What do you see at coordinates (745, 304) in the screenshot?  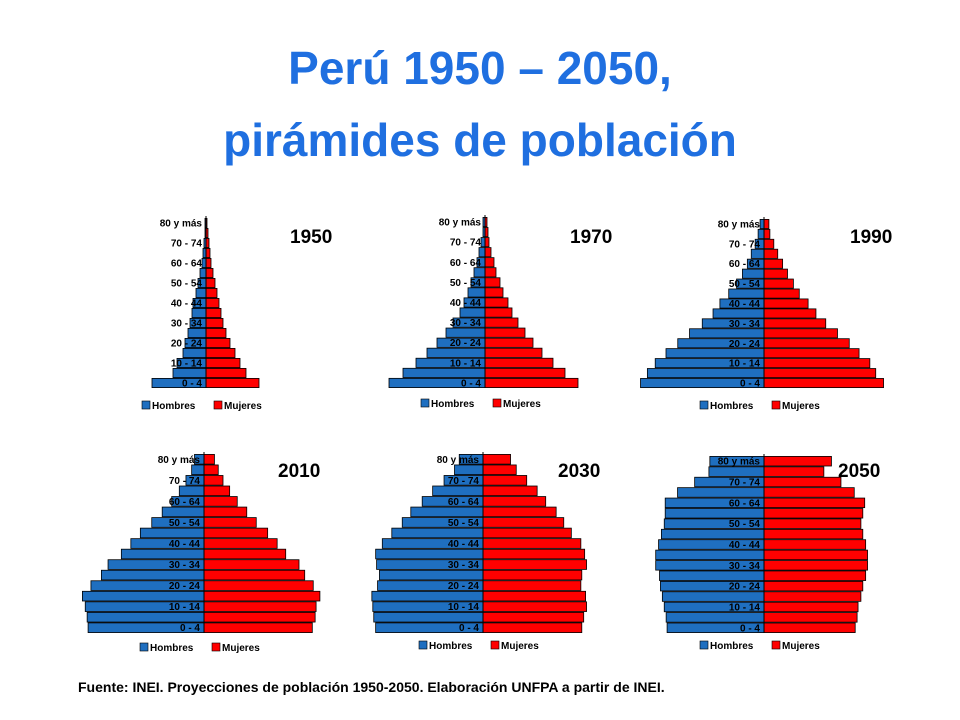 I see `tick-label: 40 - 44` at bounding box center [745, 304].